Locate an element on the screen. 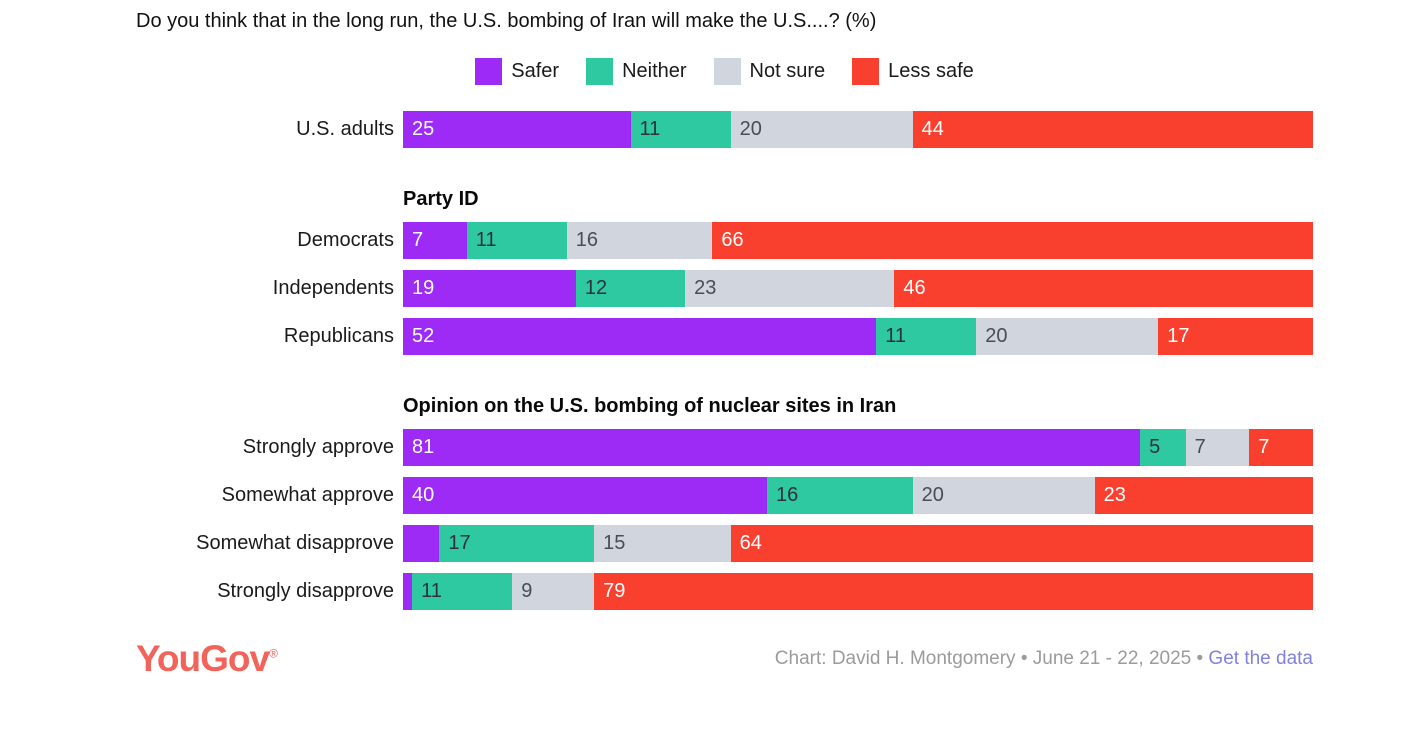  stacked-bar: 81 5 7 7 is located at coordinates (858, 447).